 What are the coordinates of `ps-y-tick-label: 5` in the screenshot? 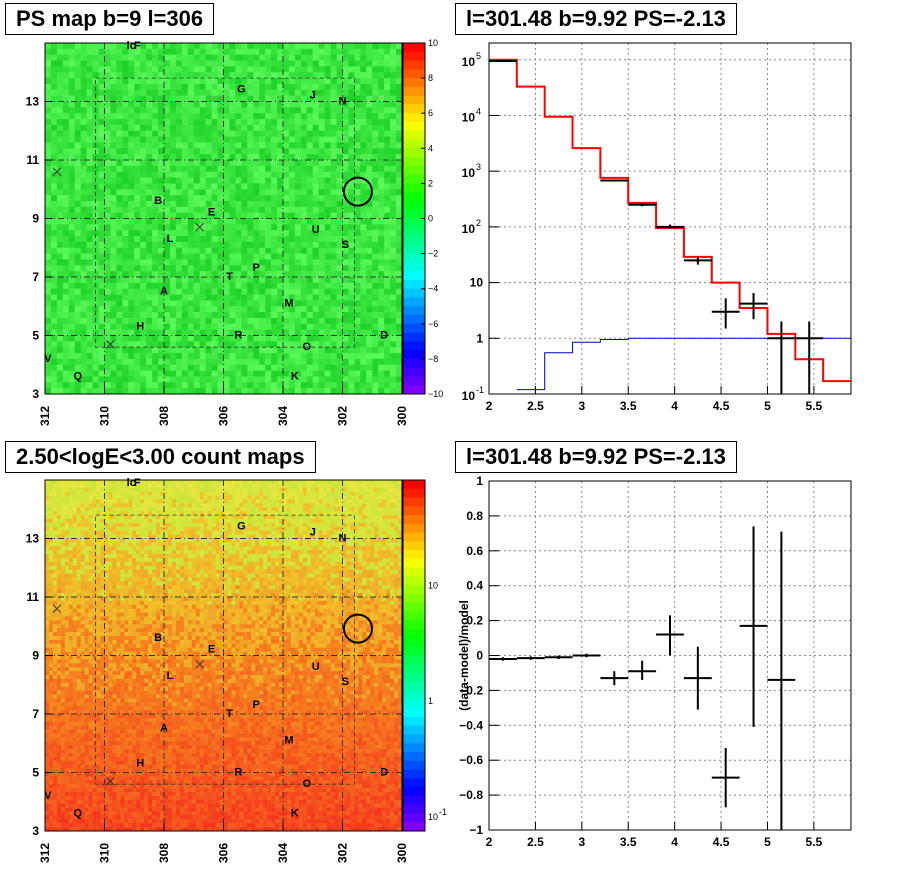 It's located at (35, 336).